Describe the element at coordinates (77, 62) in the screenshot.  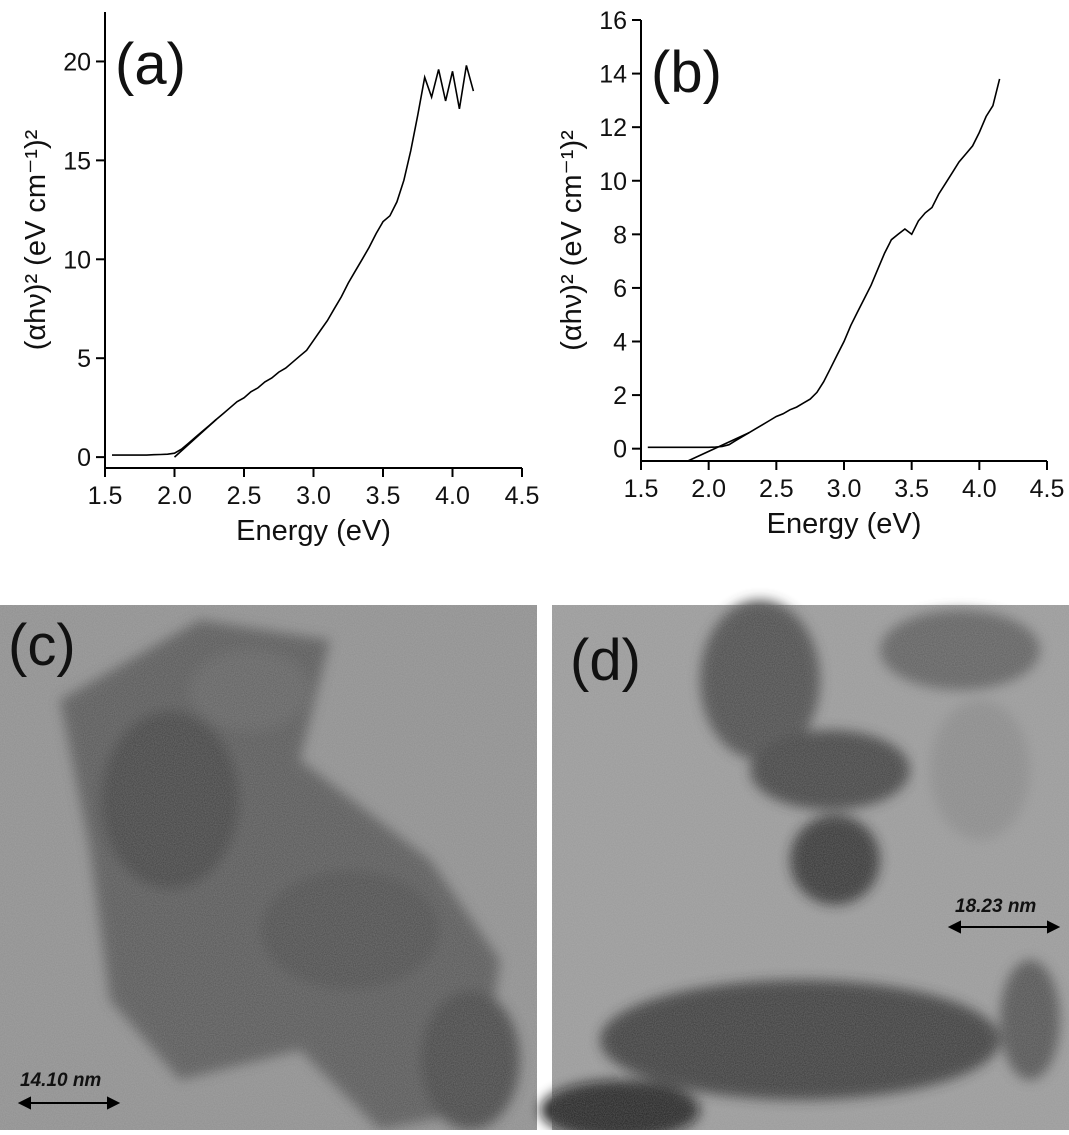
I see `y-tick-label: 20` at that location.